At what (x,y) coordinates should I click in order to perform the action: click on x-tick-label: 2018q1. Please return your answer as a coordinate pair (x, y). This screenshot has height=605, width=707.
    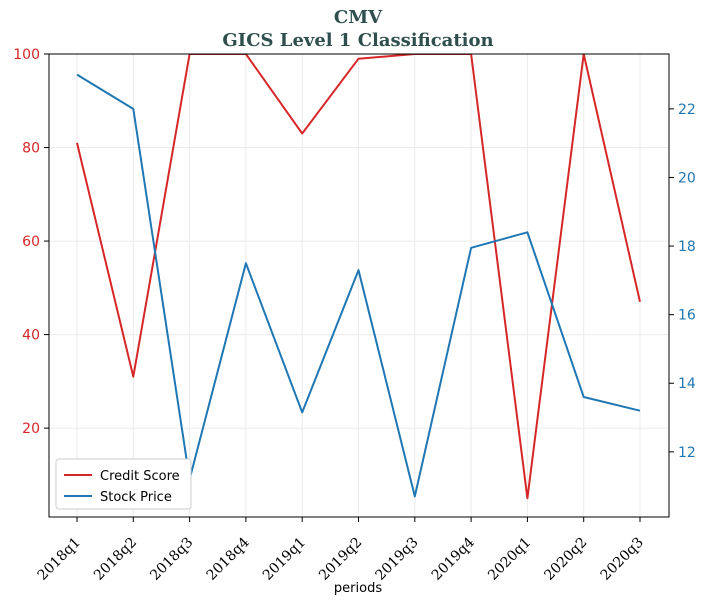
    Looking at the image, I should click on (59, 559).